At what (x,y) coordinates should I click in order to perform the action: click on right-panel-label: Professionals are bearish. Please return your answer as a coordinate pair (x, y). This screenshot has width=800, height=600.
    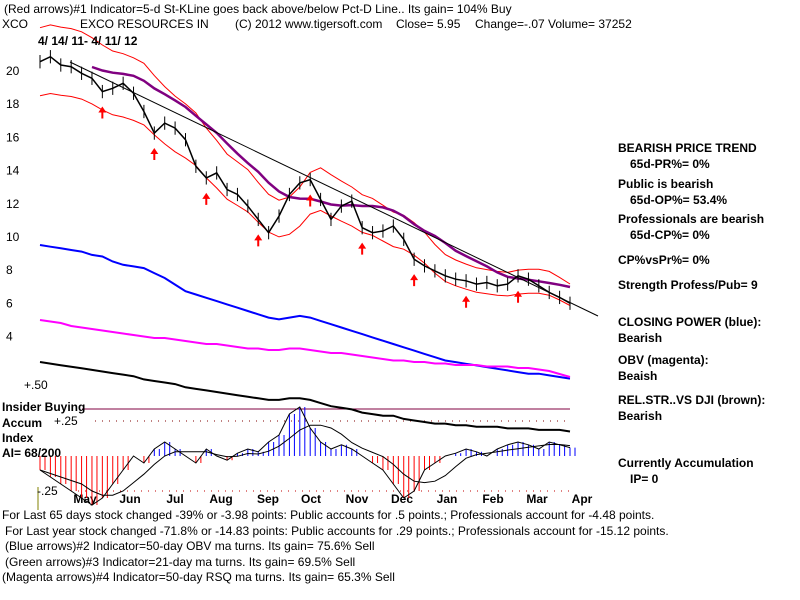
    Looking at the image, I should click on (691, 219).